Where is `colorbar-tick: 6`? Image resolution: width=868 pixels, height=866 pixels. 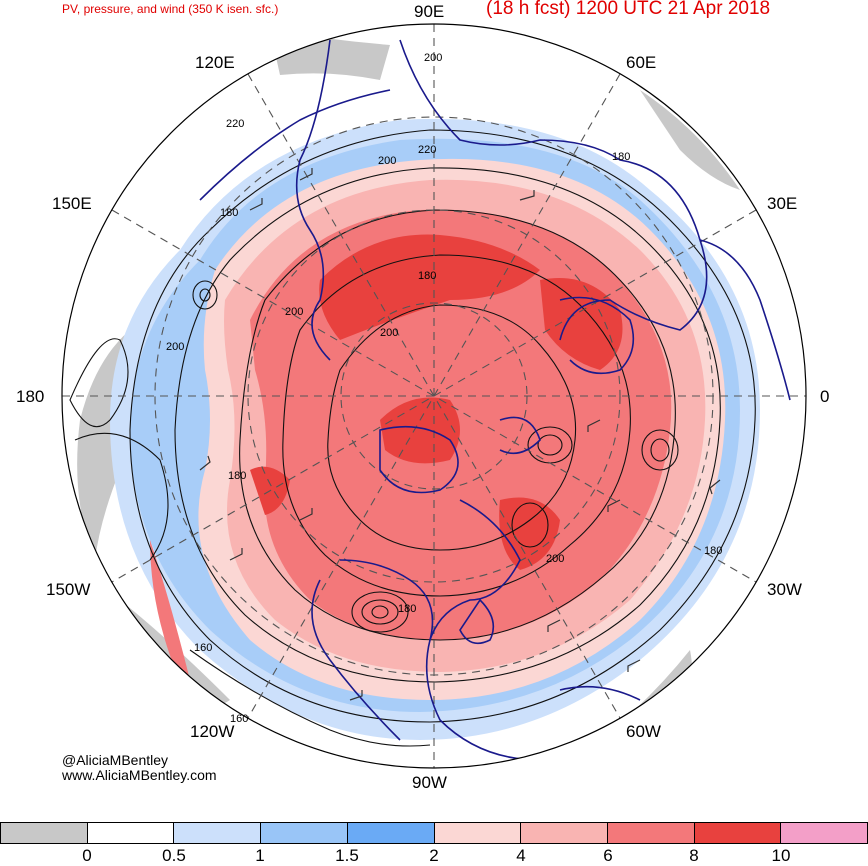 colorbar-tick: 6 is located at coordinates (608, 855).